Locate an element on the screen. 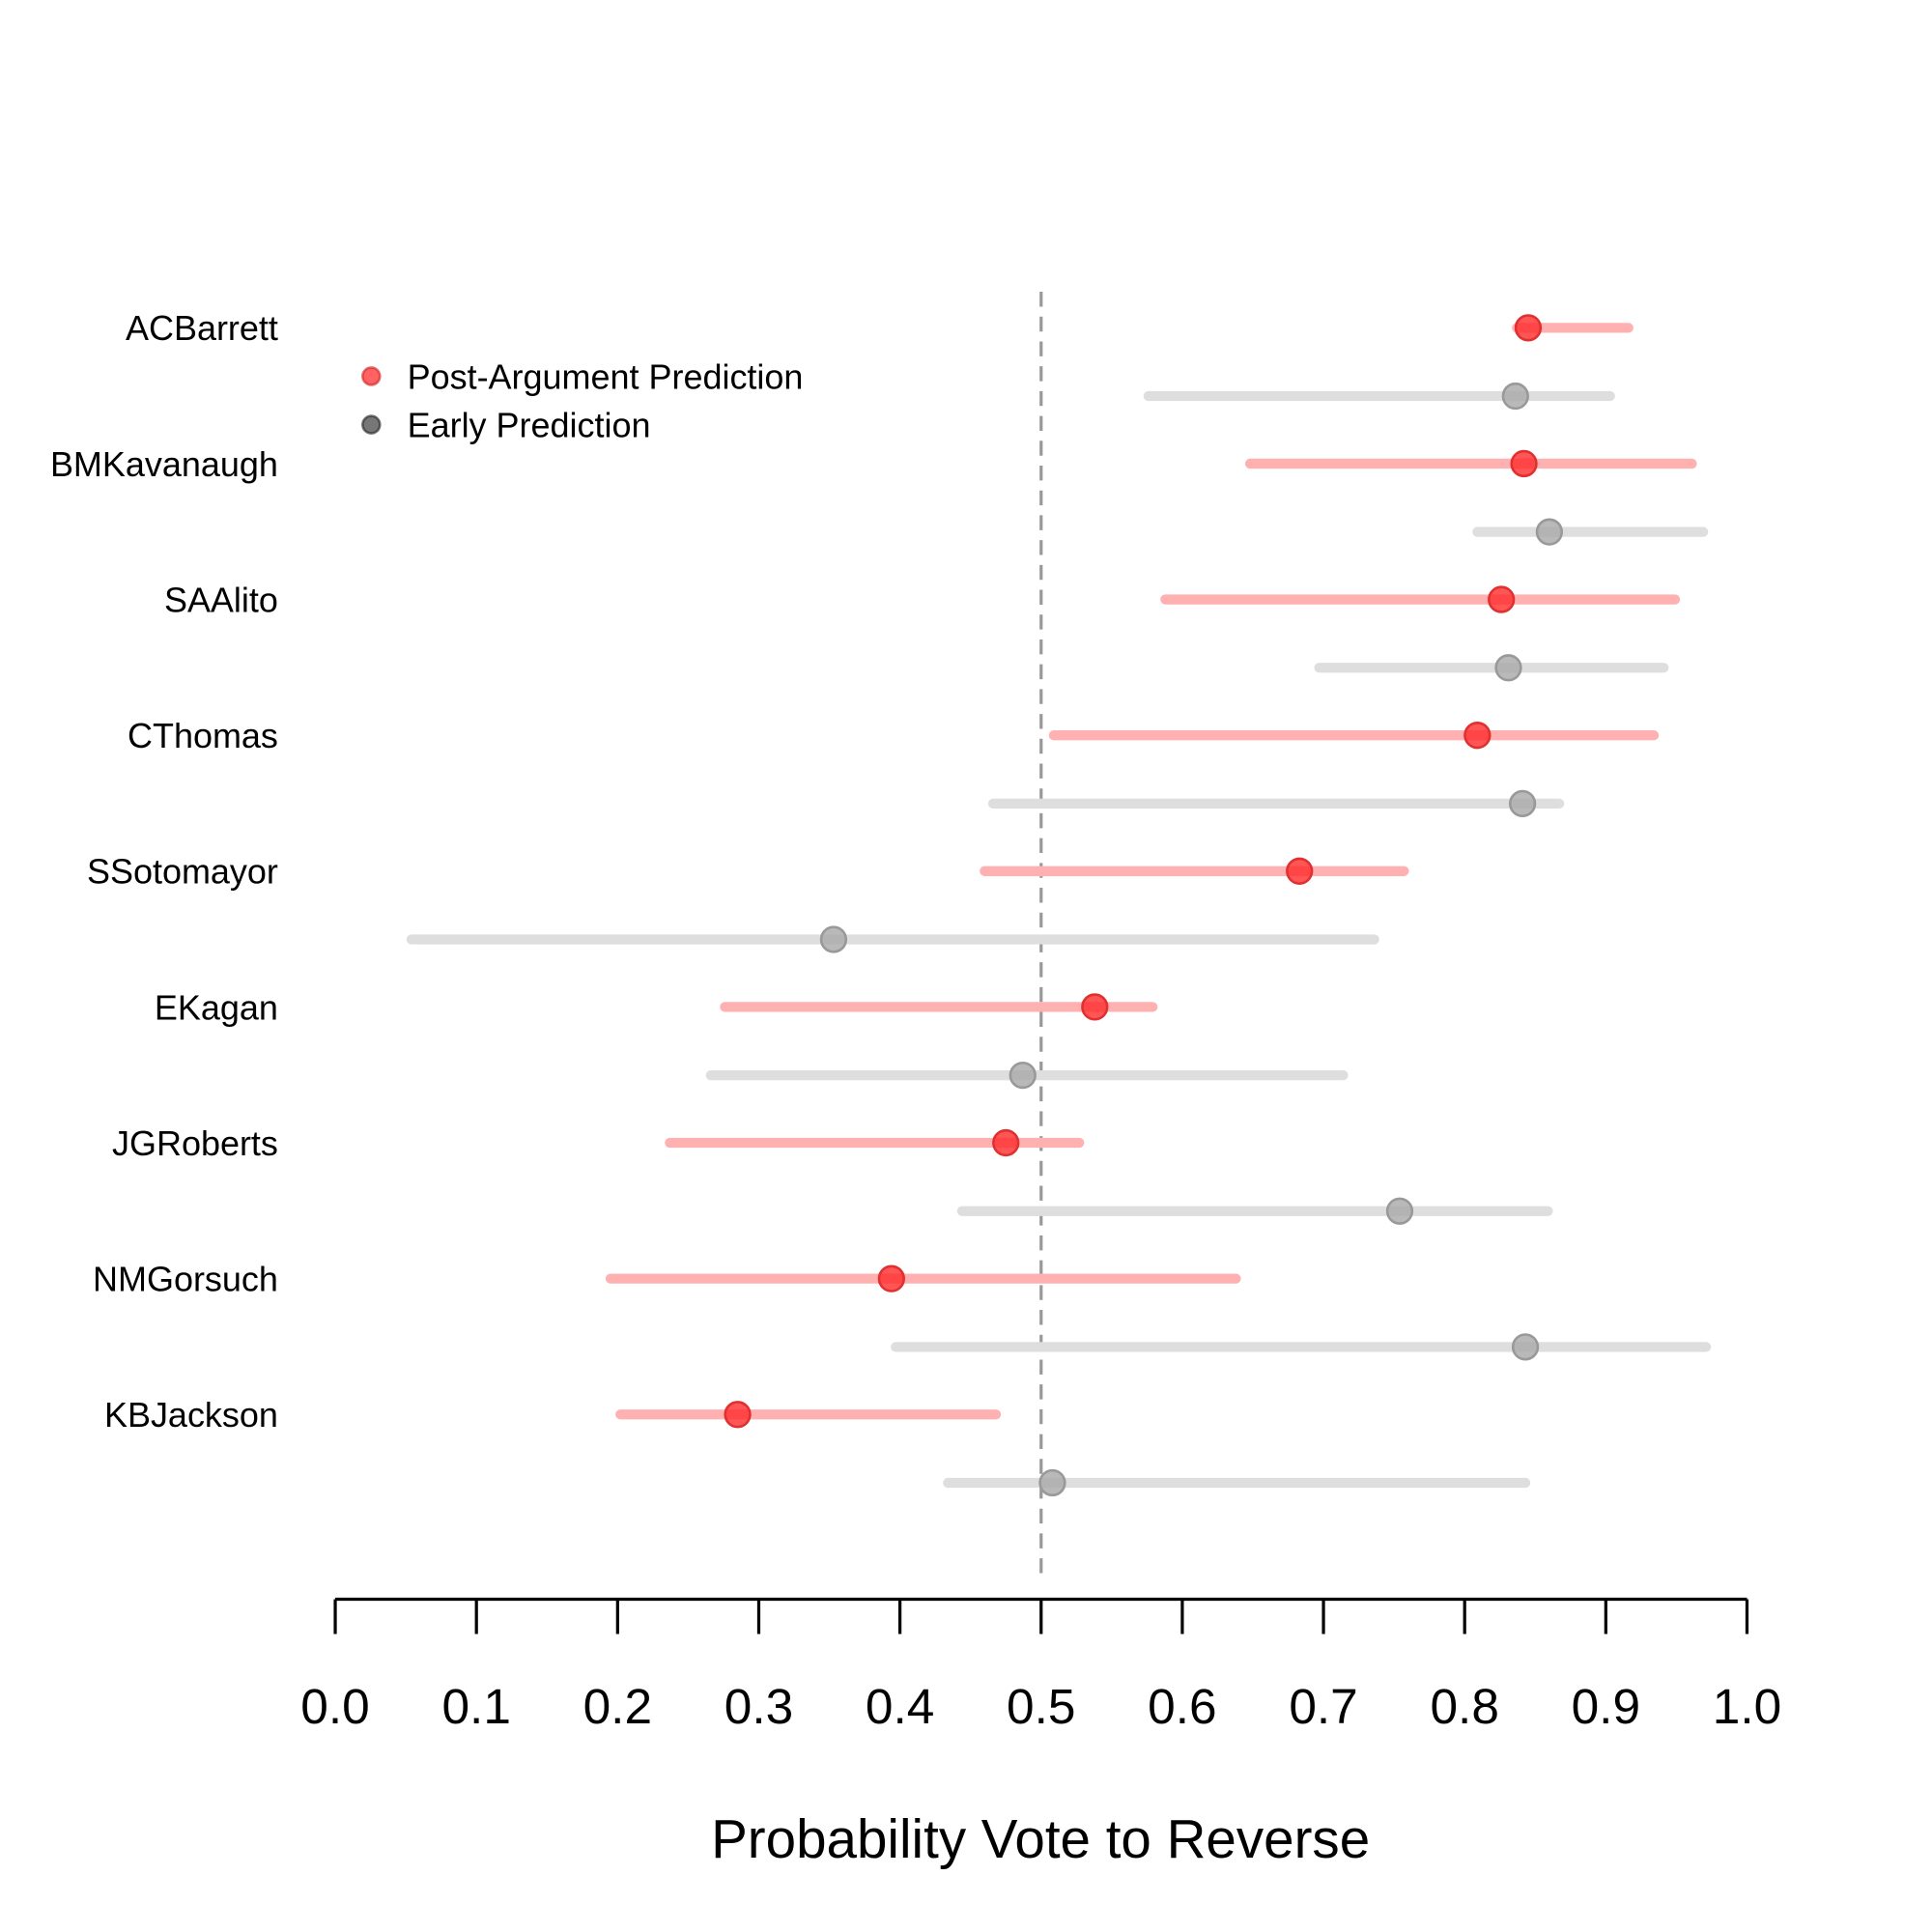  justice-NMGorsuch: NMGorsuch is located at coordinates (902, 1310).